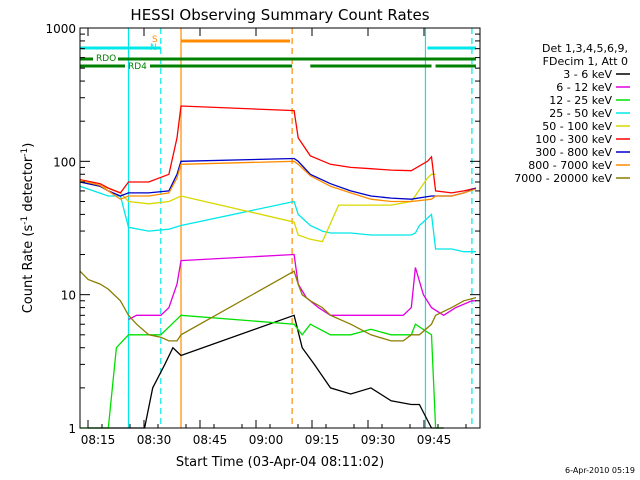  Describe the element at coordinates (563, 178) in the screenshot. I see `legend-label-8: 7000 - 20000 keV` at that location.